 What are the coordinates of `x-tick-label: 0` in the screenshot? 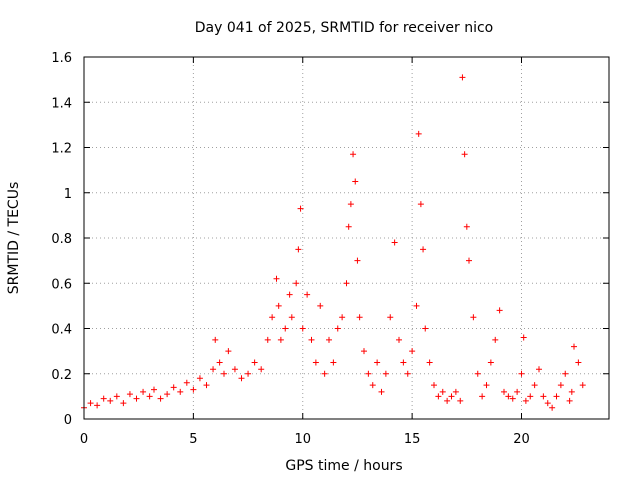 It's located at (84, 439).